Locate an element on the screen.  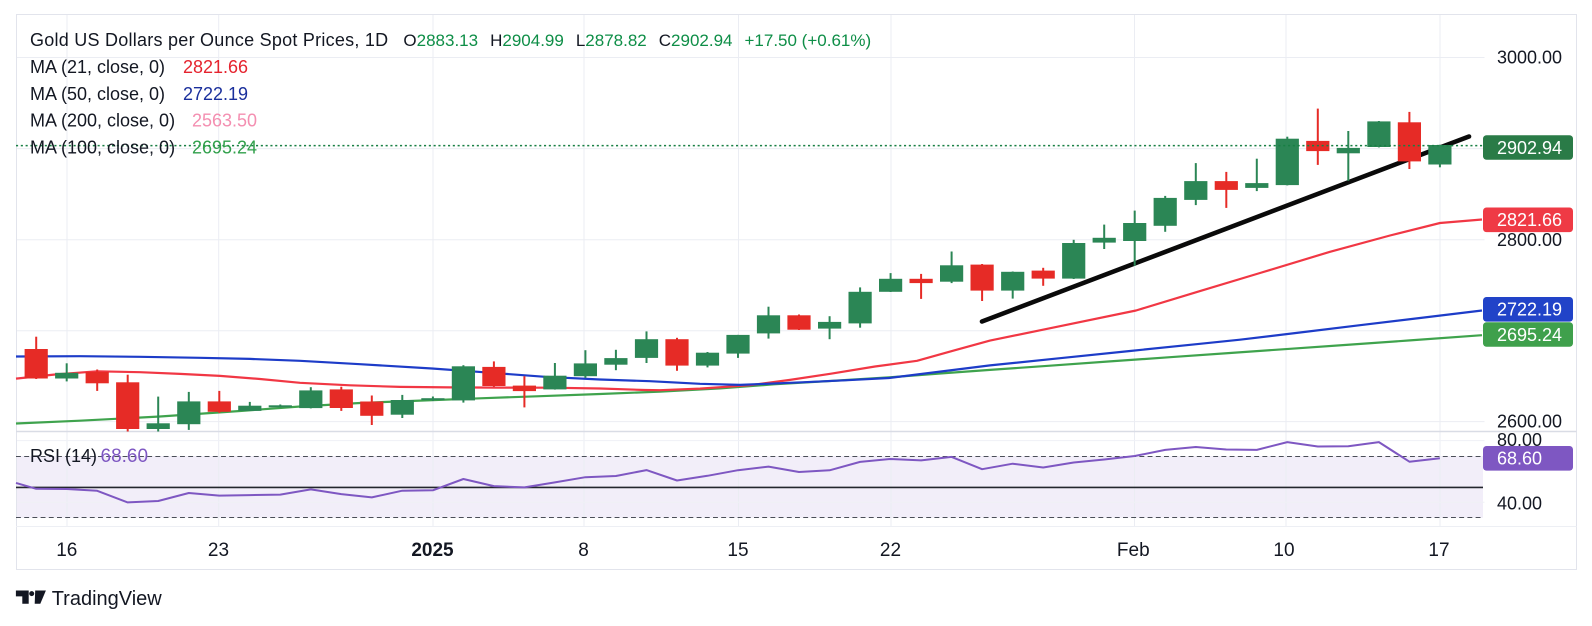
svg-text: RSI (14) is located at coordinates (63, 456).